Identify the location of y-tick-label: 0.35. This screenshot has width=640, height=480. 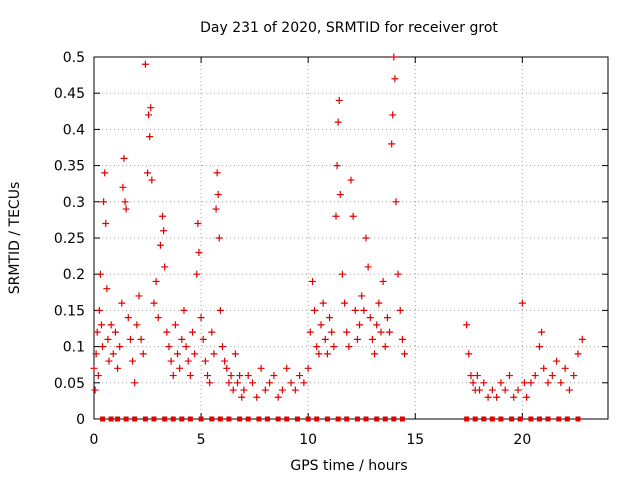
(69, 167).